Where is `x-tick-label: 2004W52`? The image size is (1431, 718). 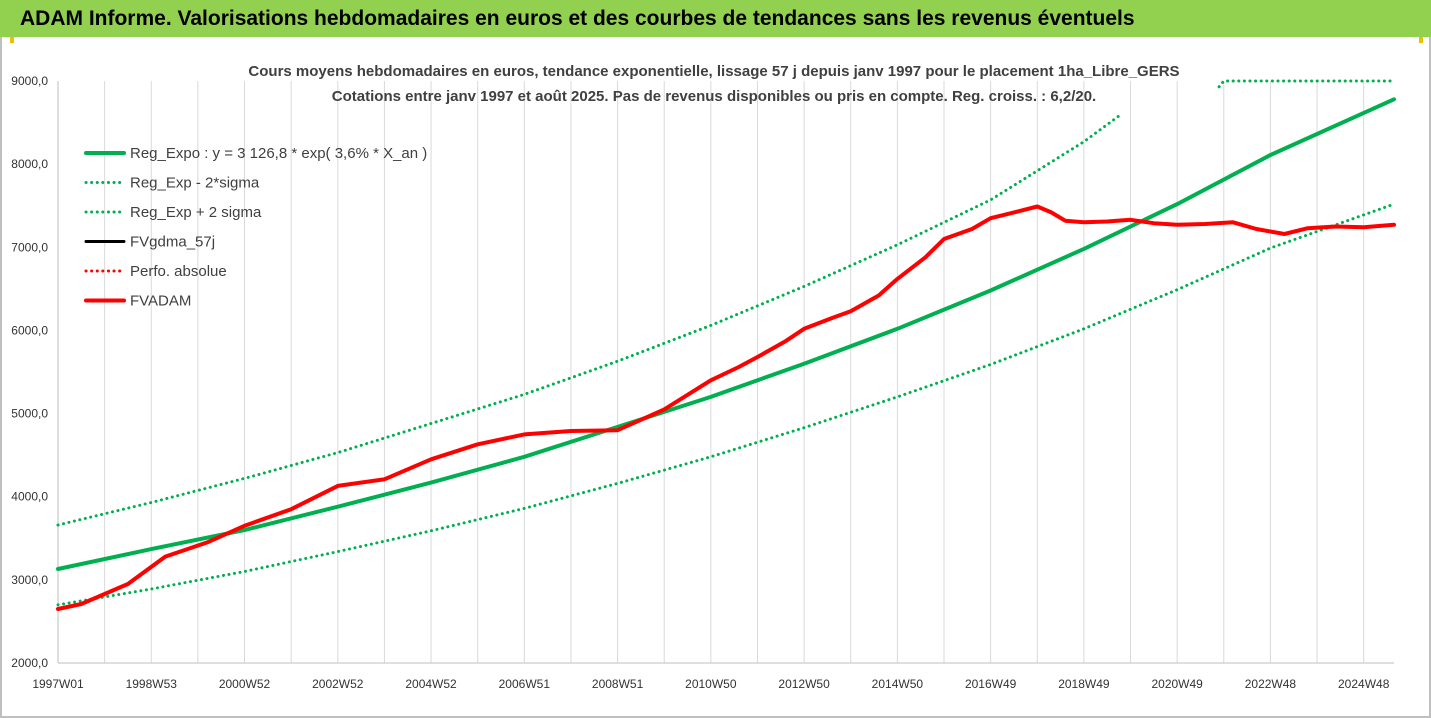 x-tick-label: 2004W52 is located at coordinates (431, 684).